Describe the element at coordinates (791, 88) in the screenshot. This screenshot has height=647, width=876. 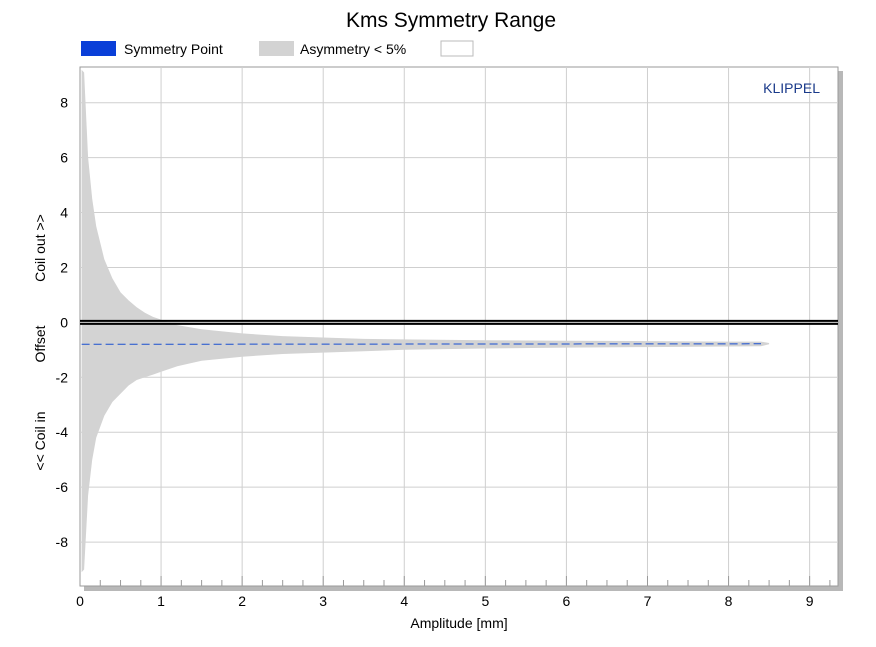
I see `brand-label: KLIPPEL` at that location.